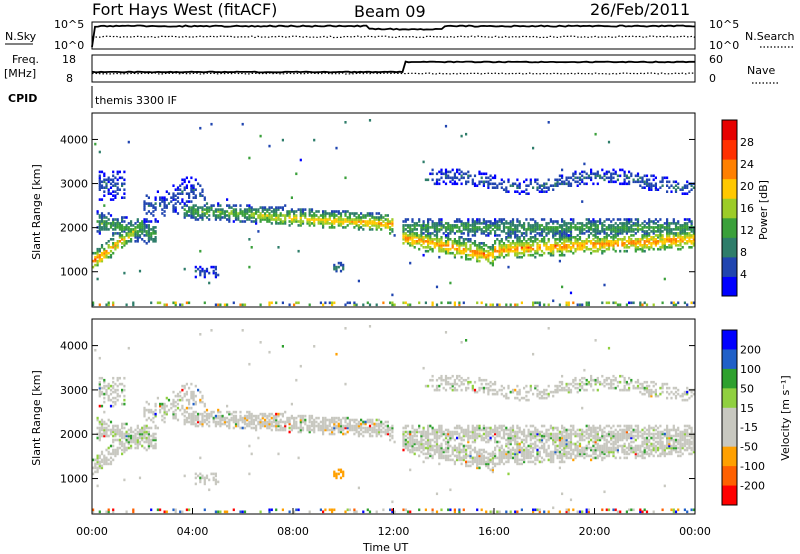  Describe the element at coordinates (712, 78) in the screenshot. I see `nave-tick-bottom: 0` at that location.